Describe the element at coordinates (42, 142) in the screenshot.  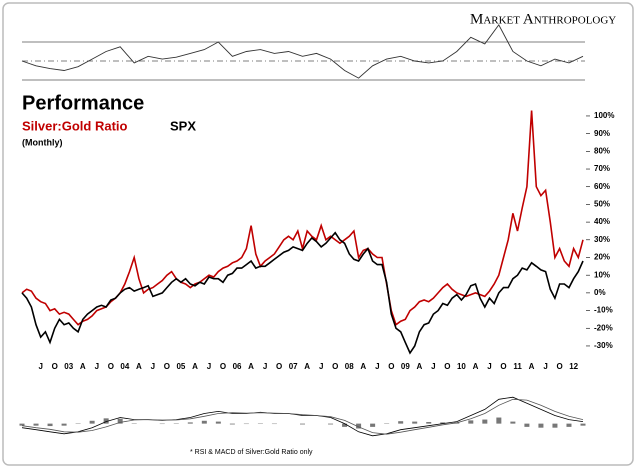
I see `subtitle: (Monthly)` at that location.